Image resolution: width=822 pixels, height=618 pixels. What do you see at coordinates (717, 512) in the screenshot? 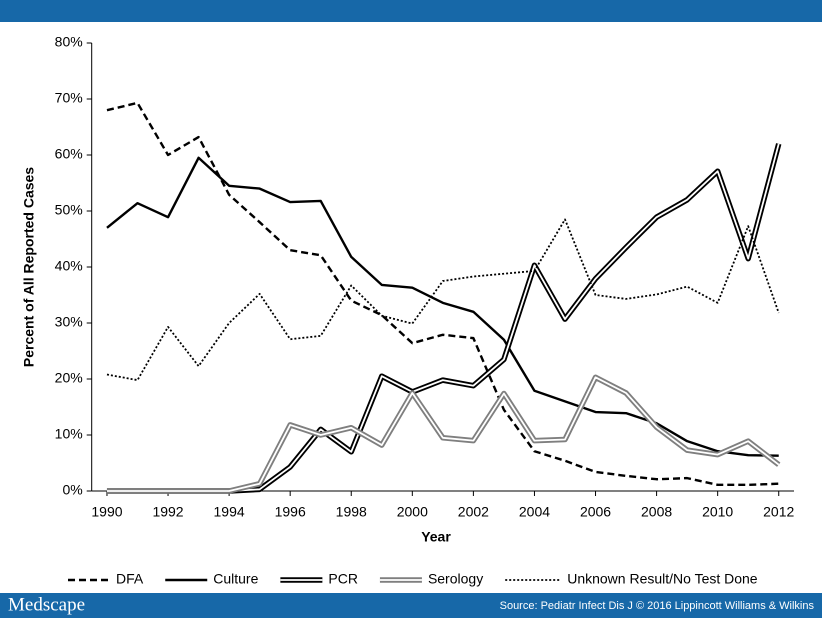
I see `x-tick-label: 2010` at bounding box center [717, 512].